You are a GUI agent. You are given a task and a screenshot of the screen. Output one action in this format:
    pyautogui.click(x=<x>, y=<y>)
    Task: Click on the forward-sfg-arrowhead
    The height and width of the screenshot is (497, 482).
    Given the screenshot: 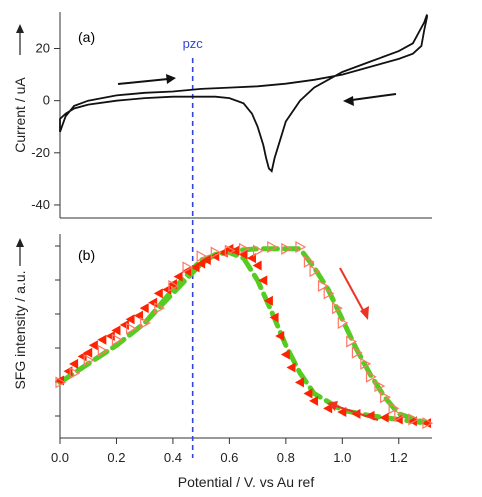 What is the action you would take?
    pyautogui.click(x=364, y=313)
    